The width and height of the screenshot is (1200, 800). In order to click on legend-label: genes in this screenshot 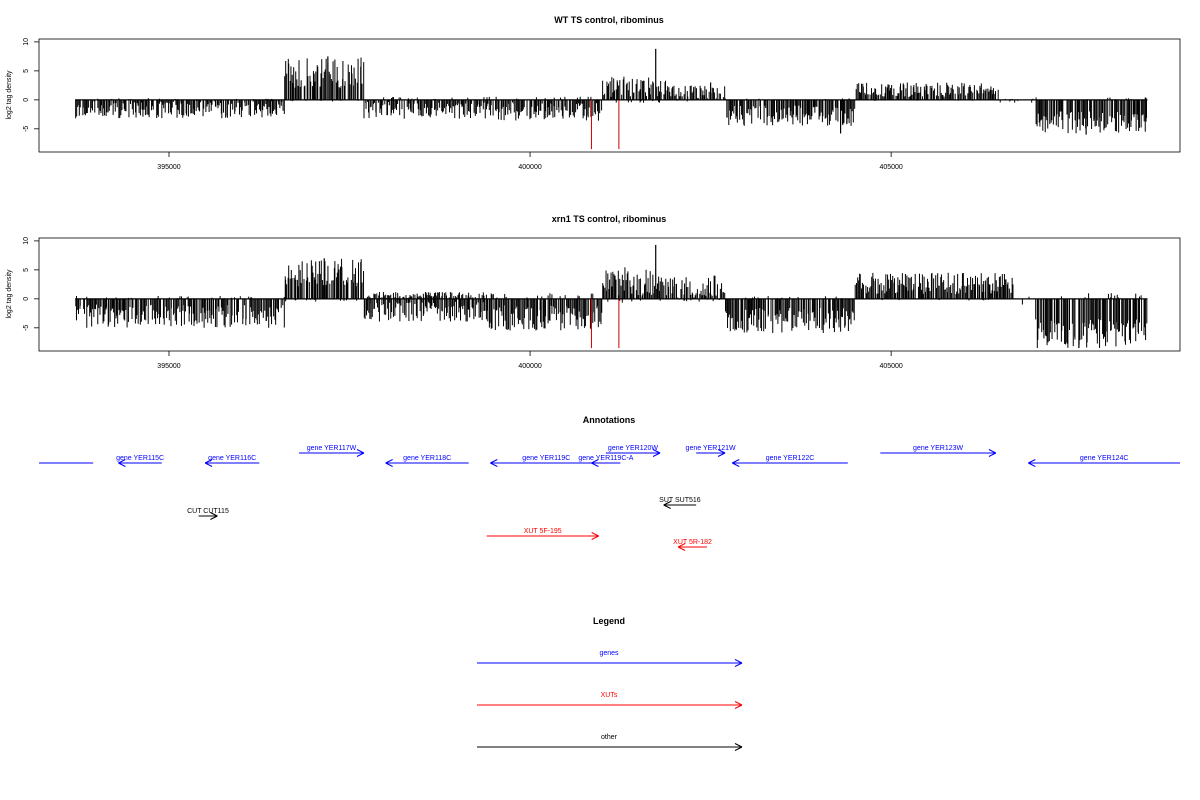, I will do `click(609, 653)`.